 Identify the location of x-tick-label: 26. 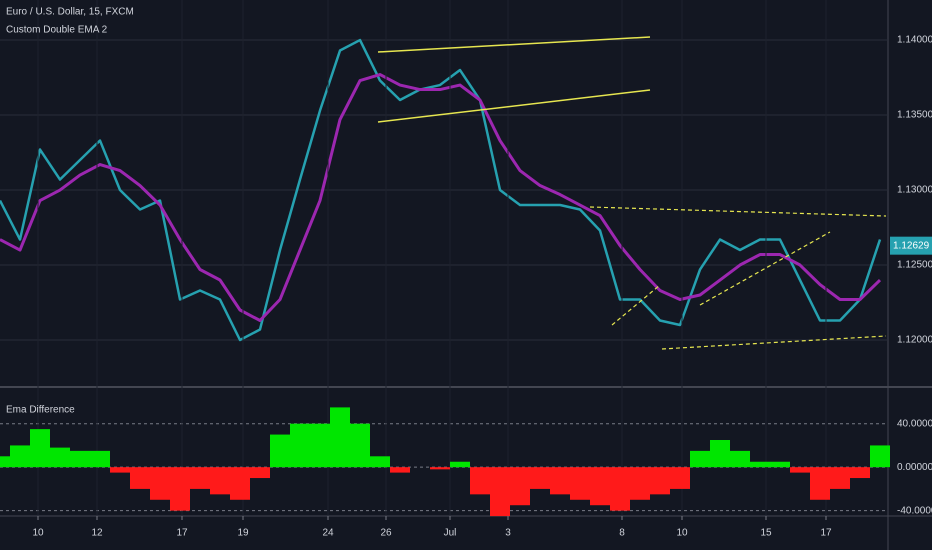
(386, 533).